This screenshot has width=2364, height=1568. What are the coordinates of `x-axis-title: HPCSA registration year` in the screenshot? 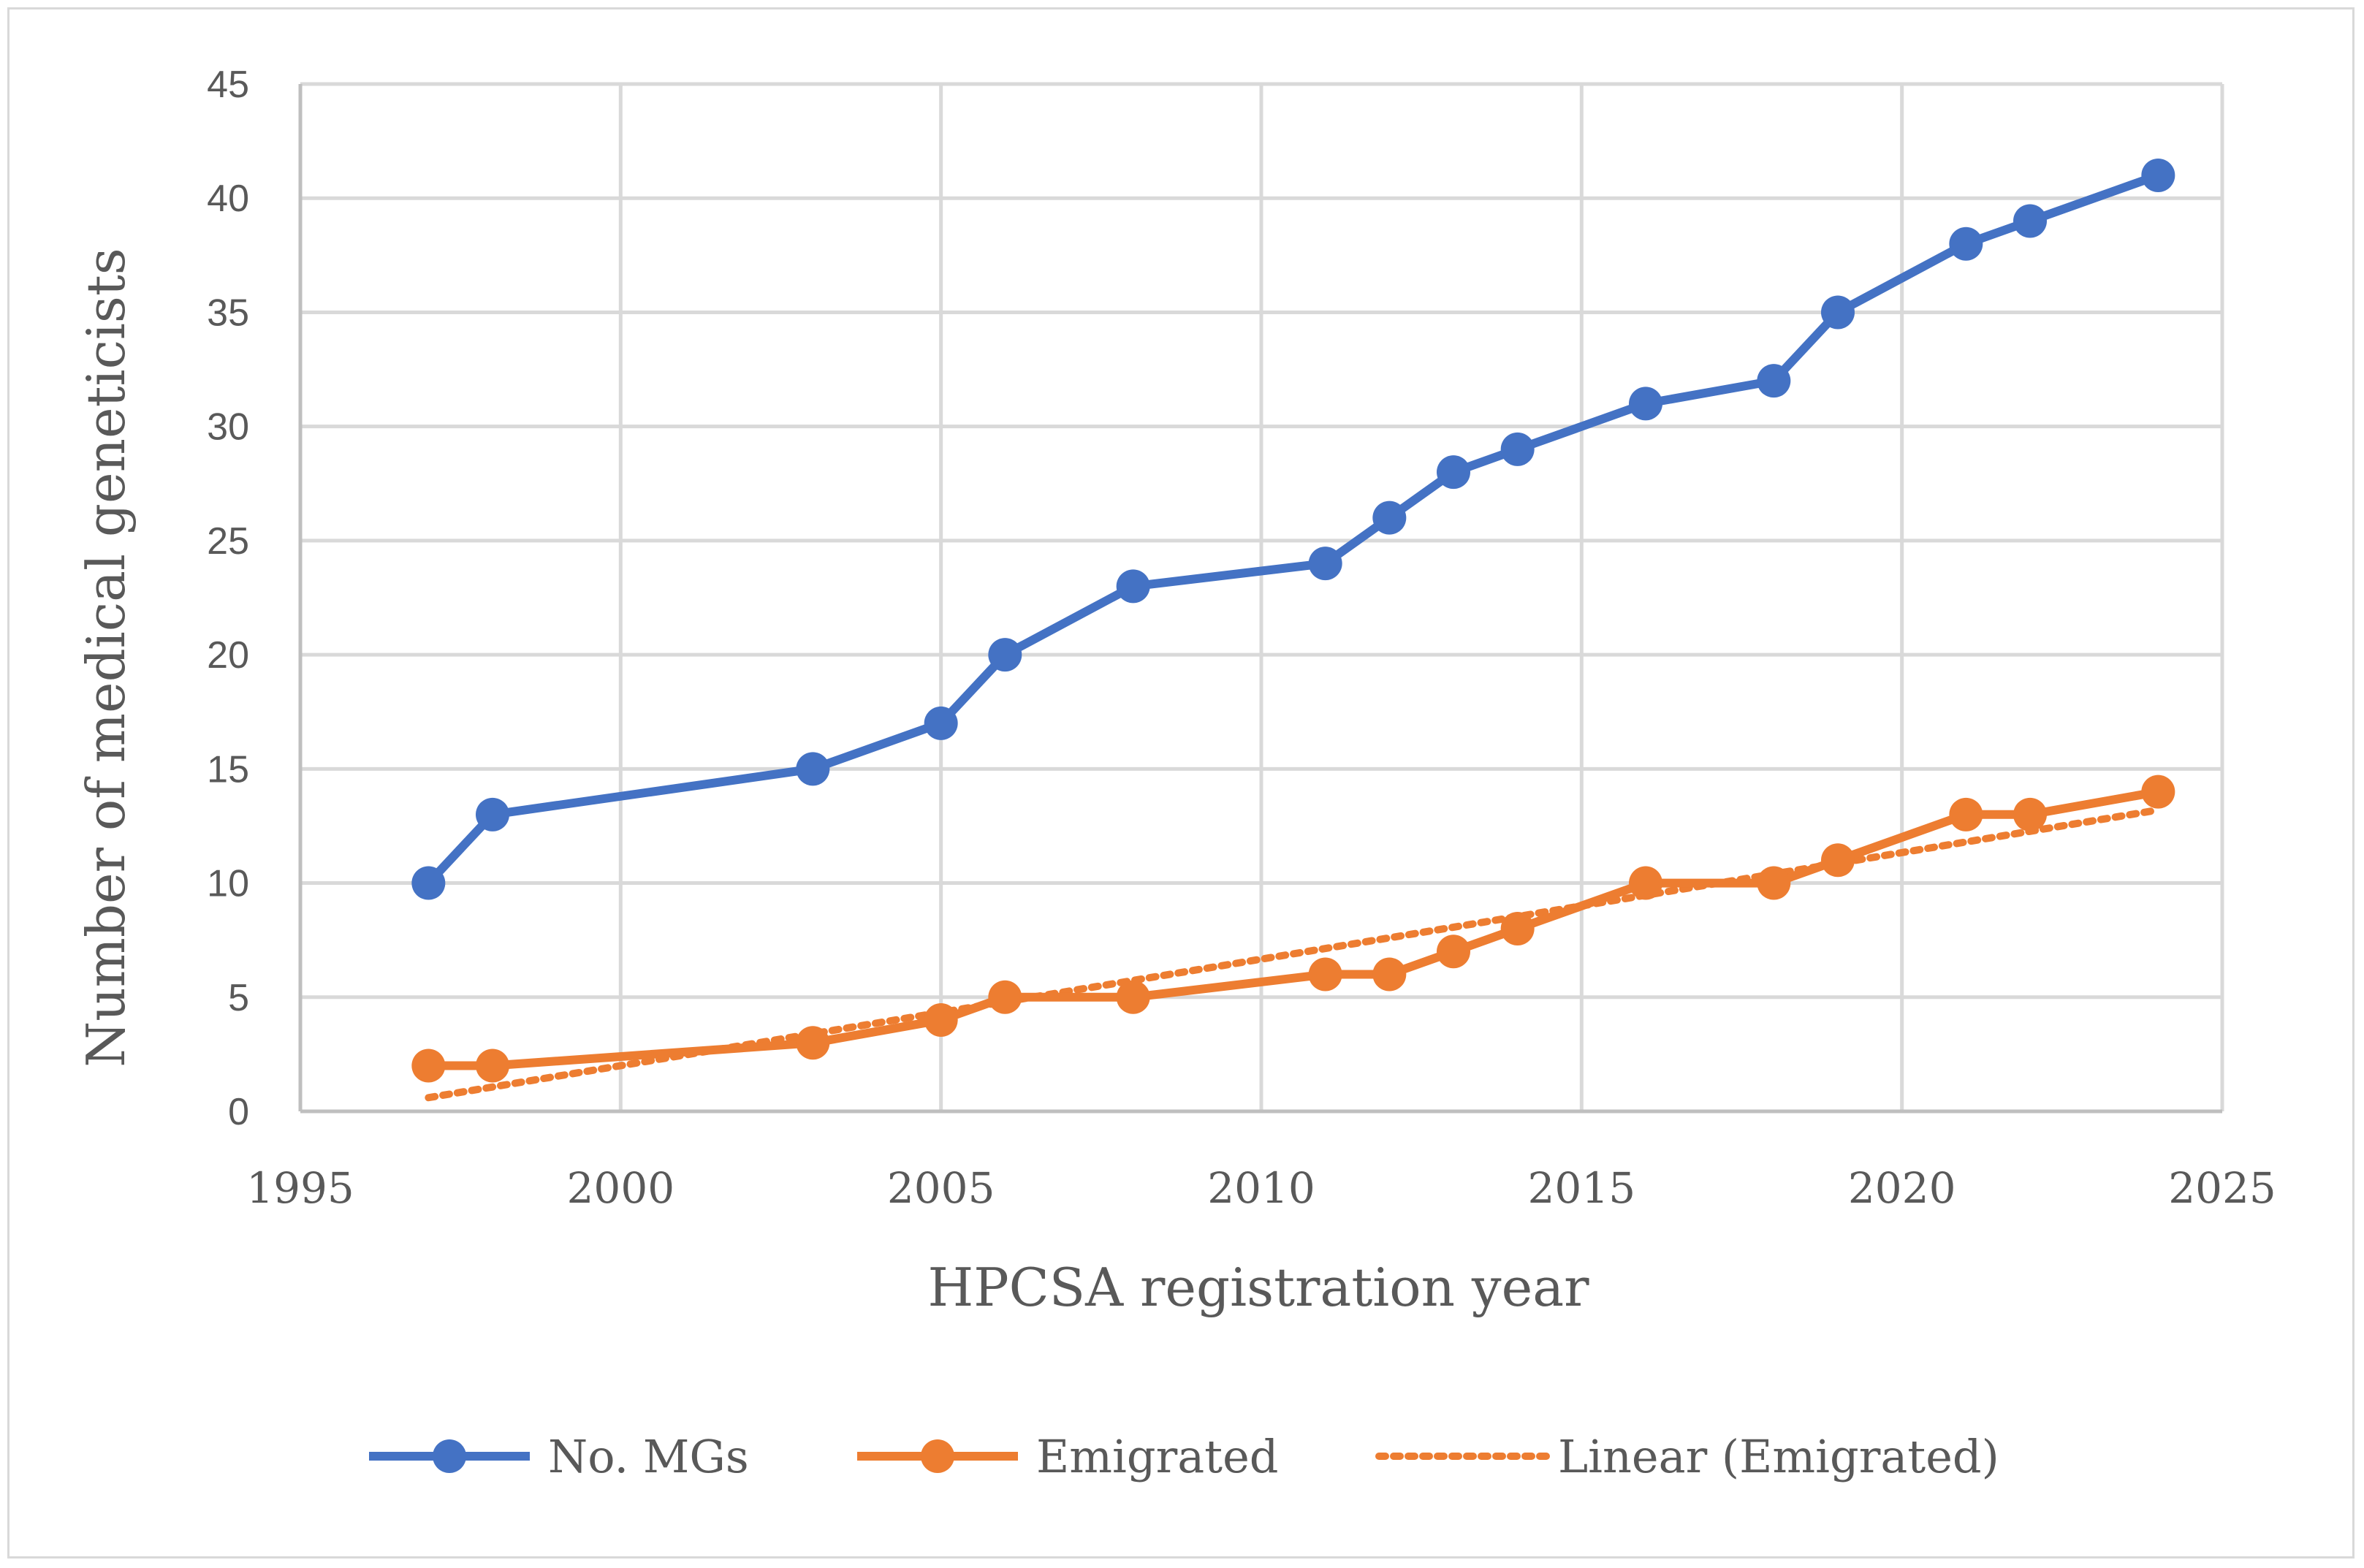 It's located at (1258, 1287).